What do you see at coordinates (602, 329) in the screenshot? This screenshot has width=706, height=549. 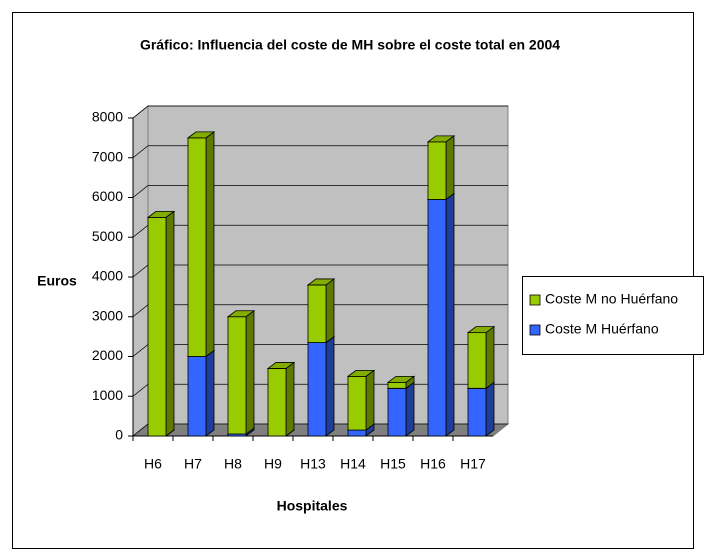 I see `legend-label: Coste M Huérfano` at bounding box center [602, 329].